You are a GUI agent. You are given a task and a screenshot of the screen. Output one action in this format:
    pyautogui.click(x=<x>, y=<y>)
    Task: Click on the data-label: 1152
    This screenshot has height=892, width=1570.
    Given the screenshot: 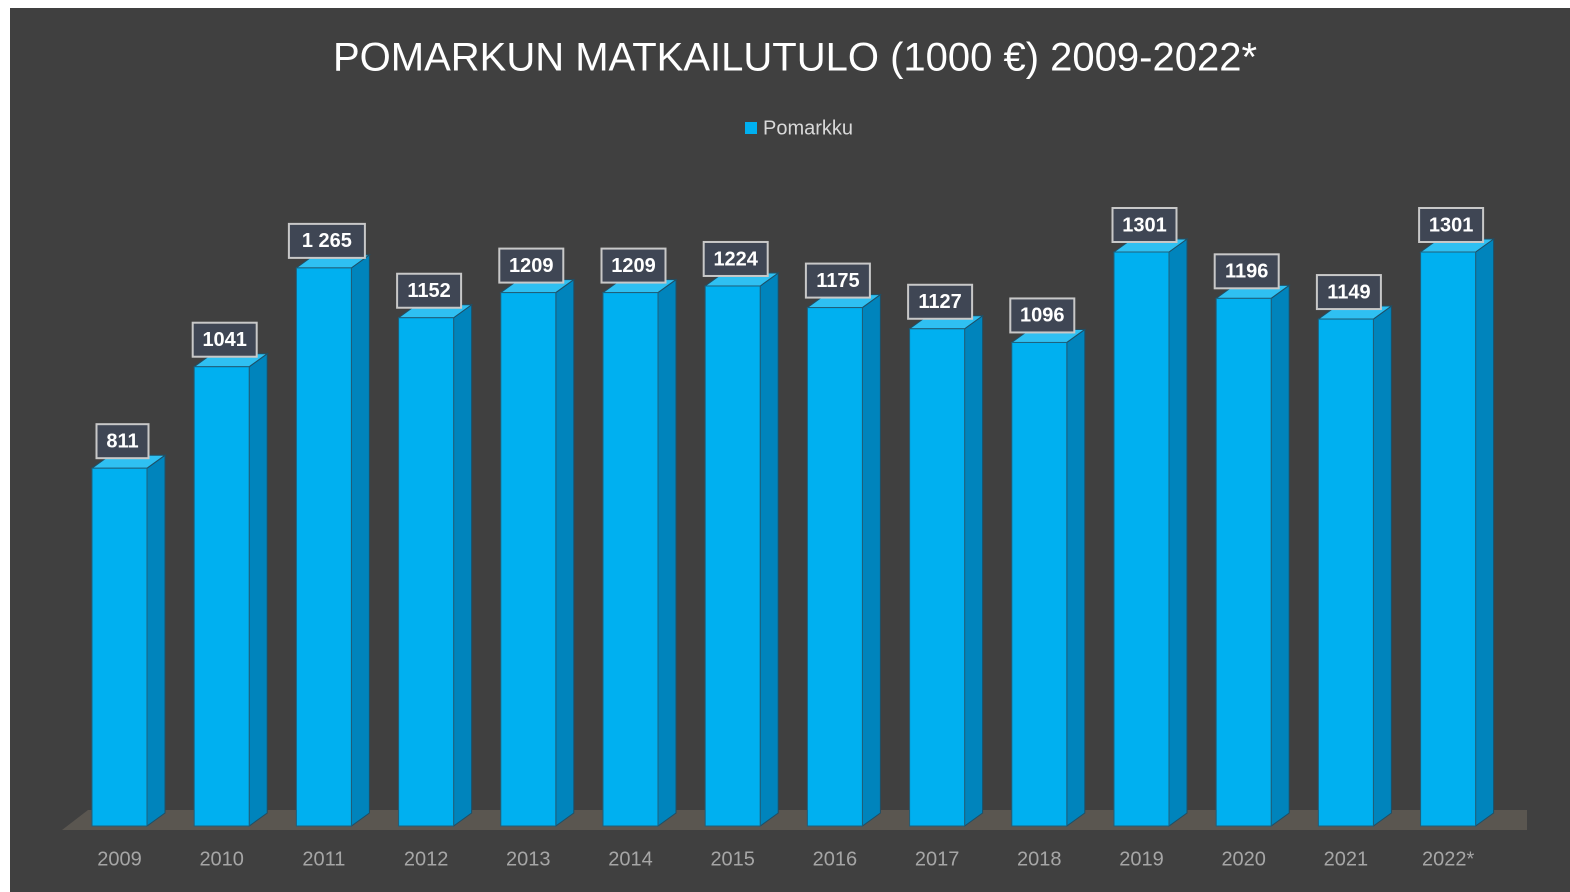 What is the action you would take?
    pyautogui.click(x=428, y=291)
    